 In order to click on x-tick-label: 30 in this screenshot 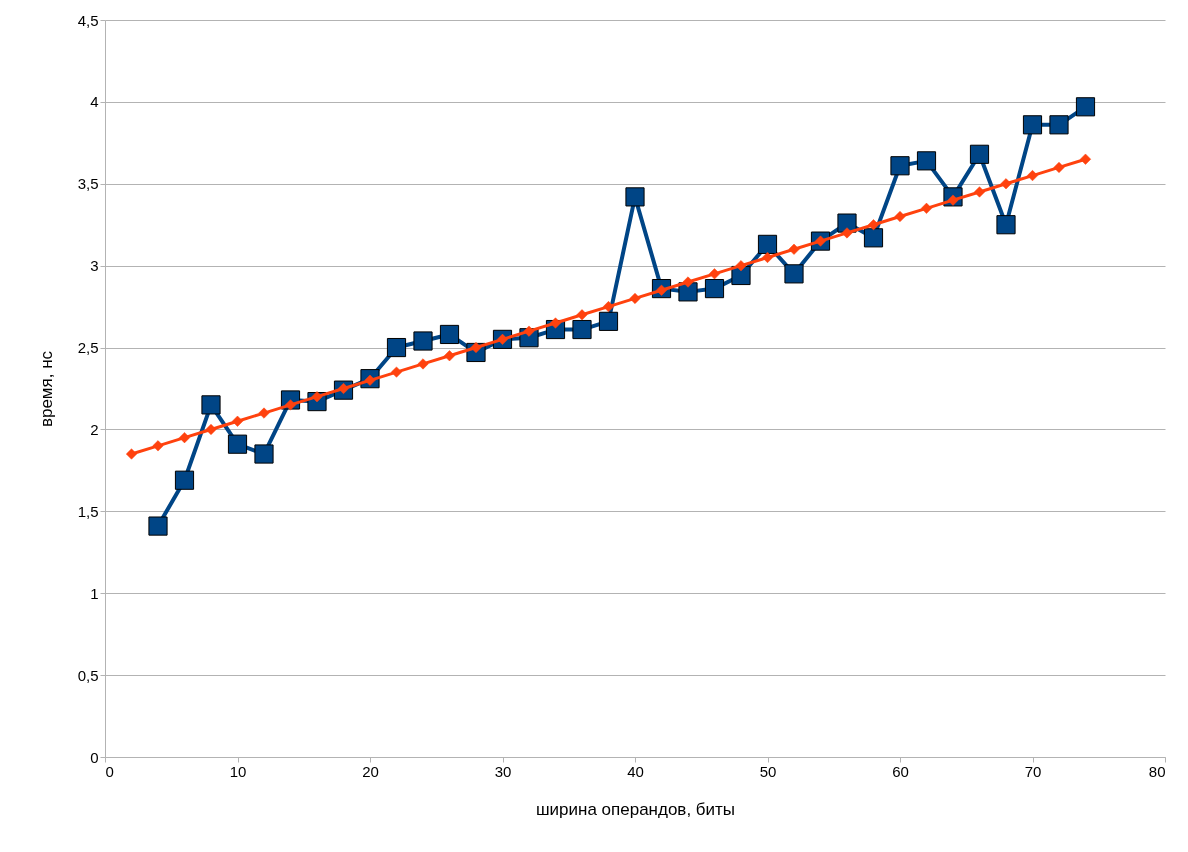, I will do `click(503, 771)`.